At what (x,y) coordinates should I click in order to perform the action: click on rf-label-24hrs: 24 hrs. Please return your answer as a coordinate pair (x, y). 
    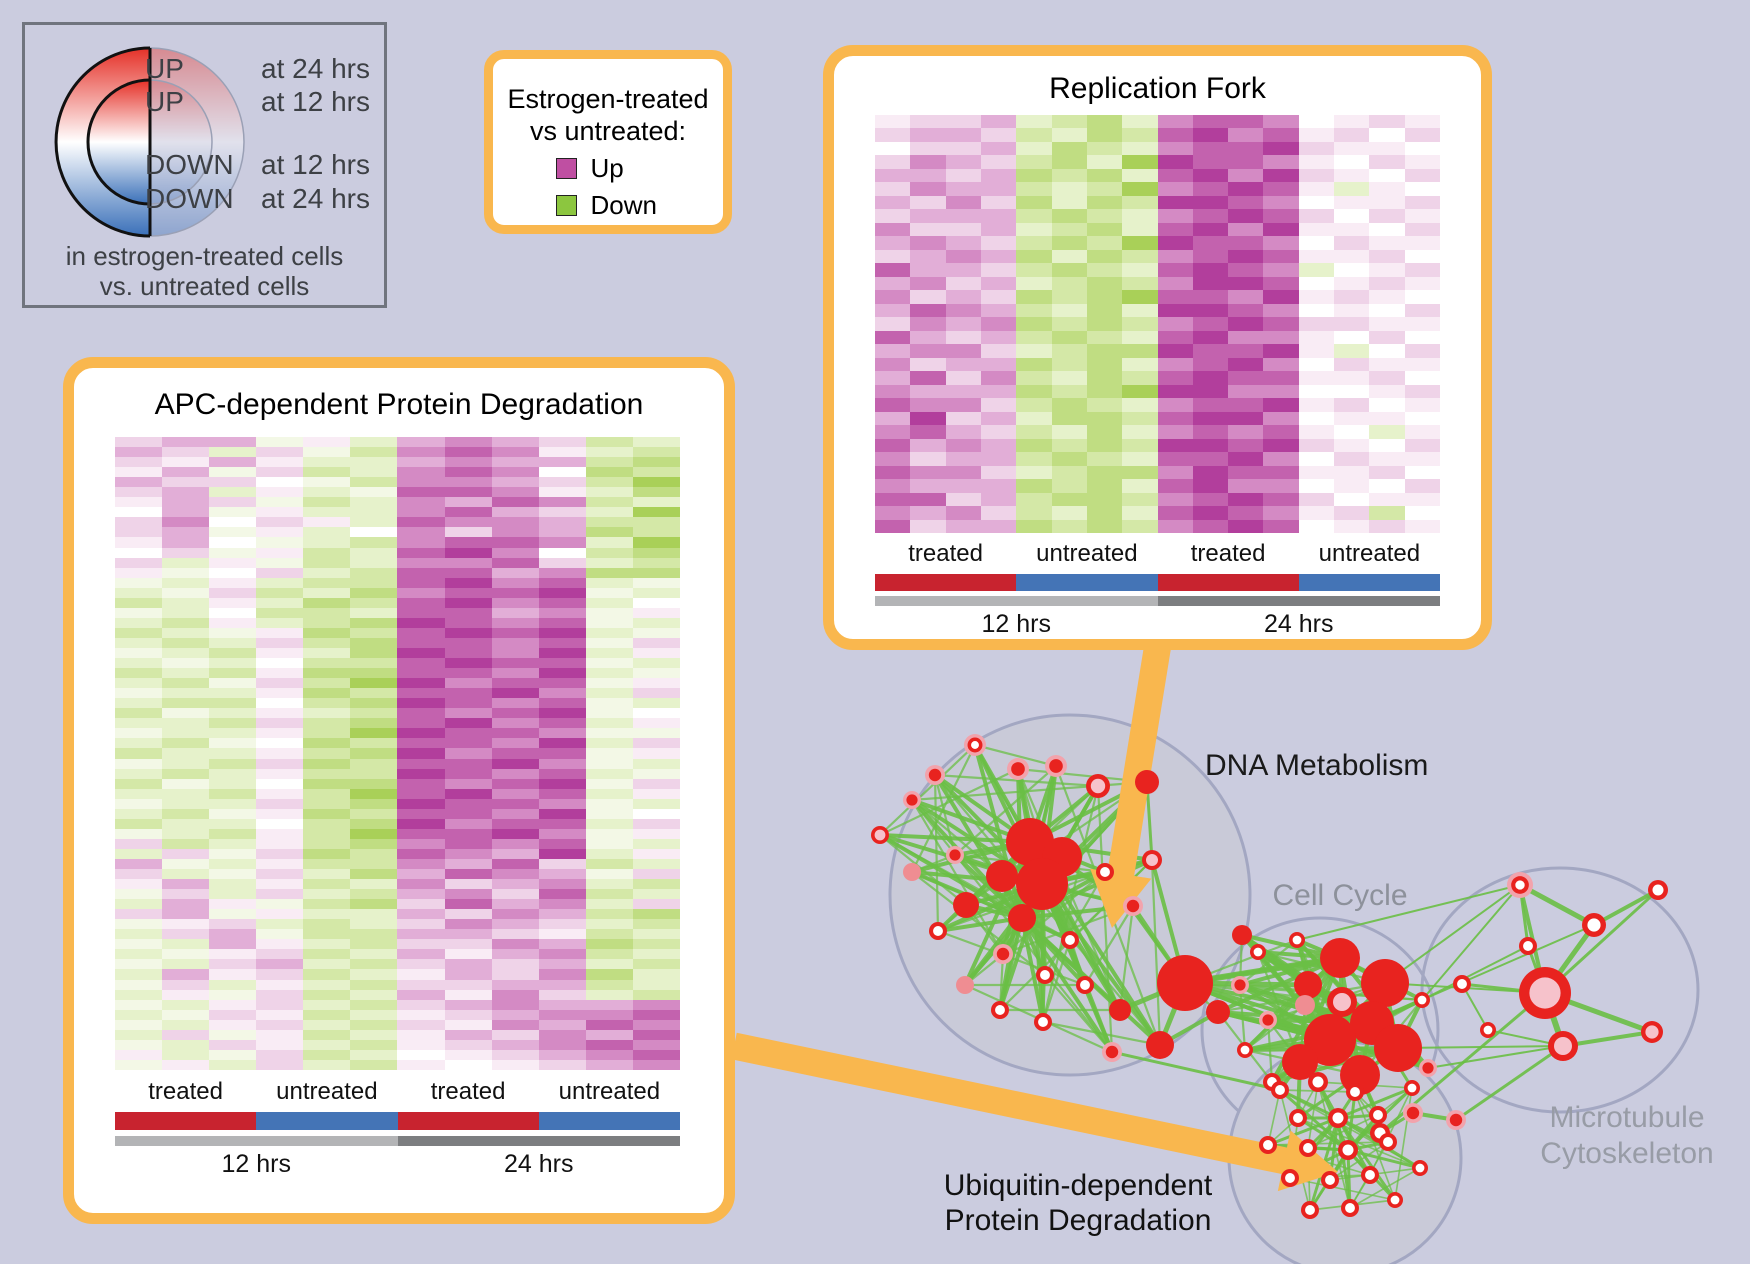
    Looking at the image, I should click on (1299, 624).